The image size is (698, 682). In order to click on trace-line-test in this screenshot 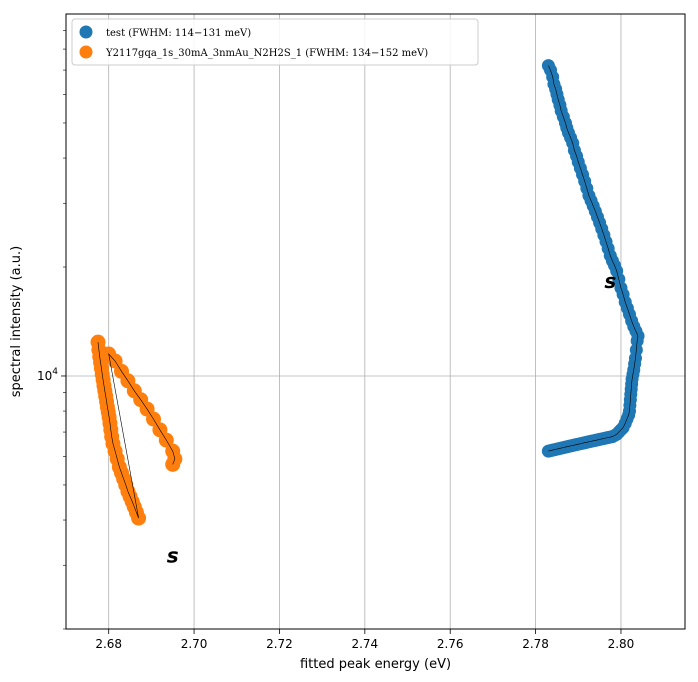, I will do `click(593, 258)`.